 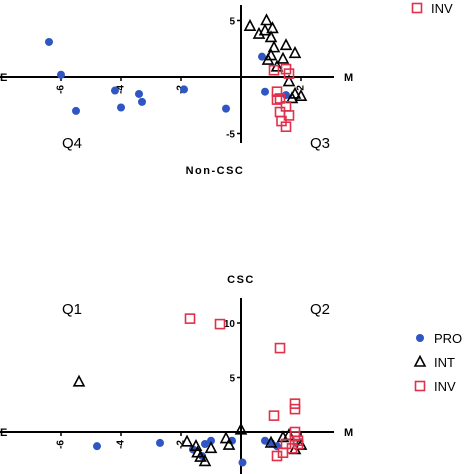 What do you see at coordinates (72, 309) in the screenshot?
I see `quadrant-left-label-csc: Q1` at bounding box center [72, 309].